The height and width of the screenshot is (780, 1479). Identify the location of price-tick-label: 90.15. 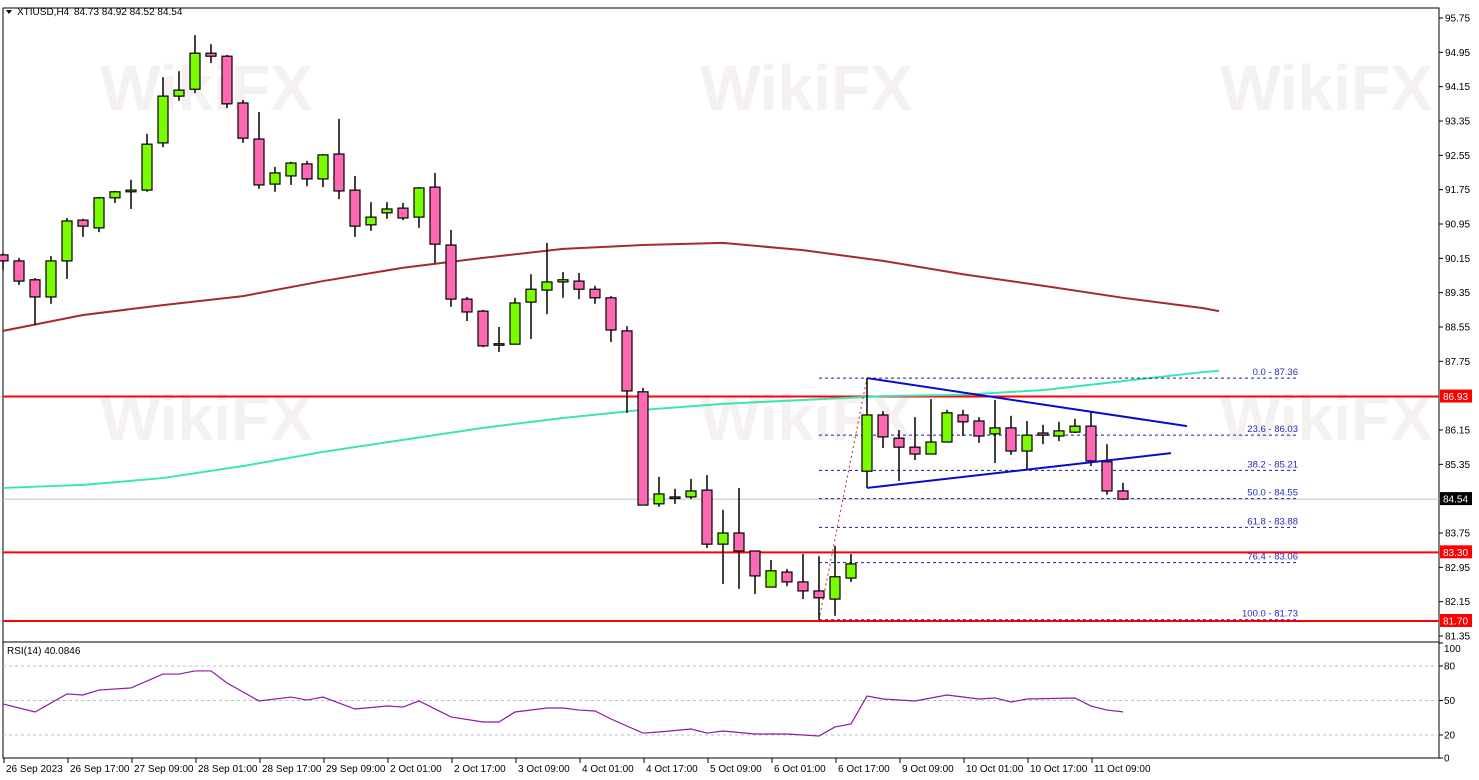
(1457, 259).